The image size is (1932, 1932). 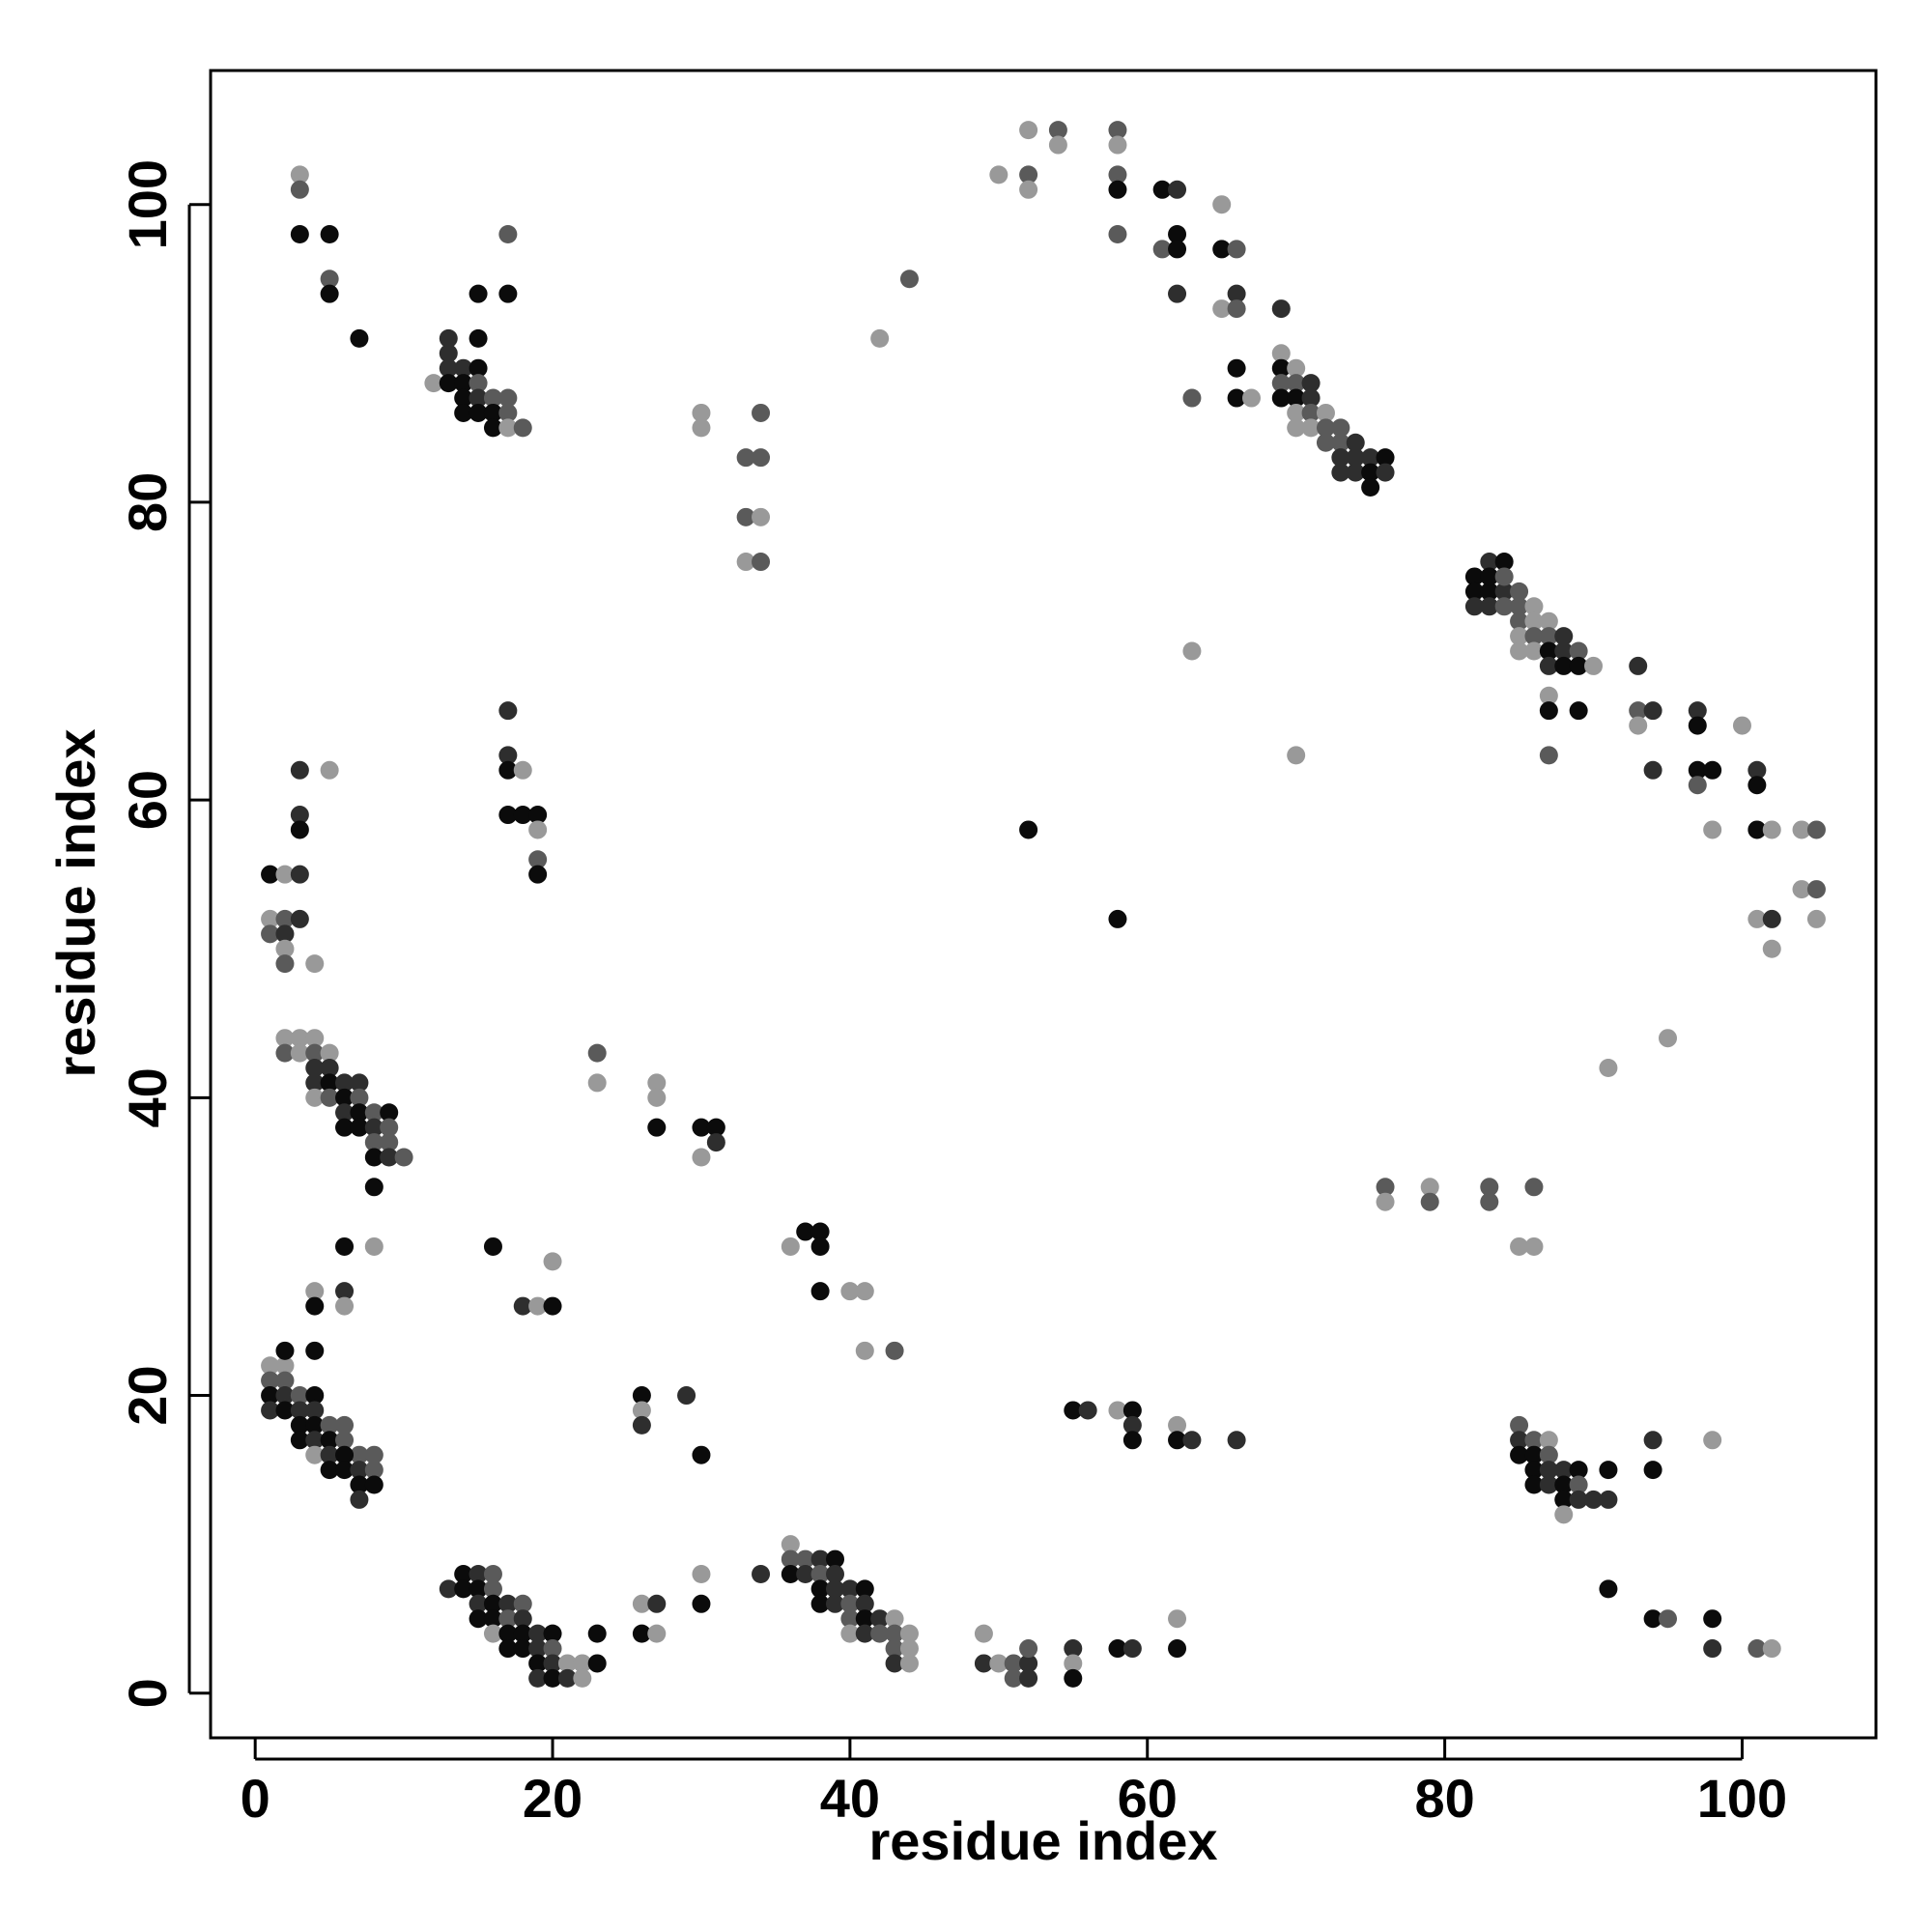 What do you see at coordinates (256, 1798) in the screenshot?
I see `x-tick-label: 0` at bounding box center [256, 1798].